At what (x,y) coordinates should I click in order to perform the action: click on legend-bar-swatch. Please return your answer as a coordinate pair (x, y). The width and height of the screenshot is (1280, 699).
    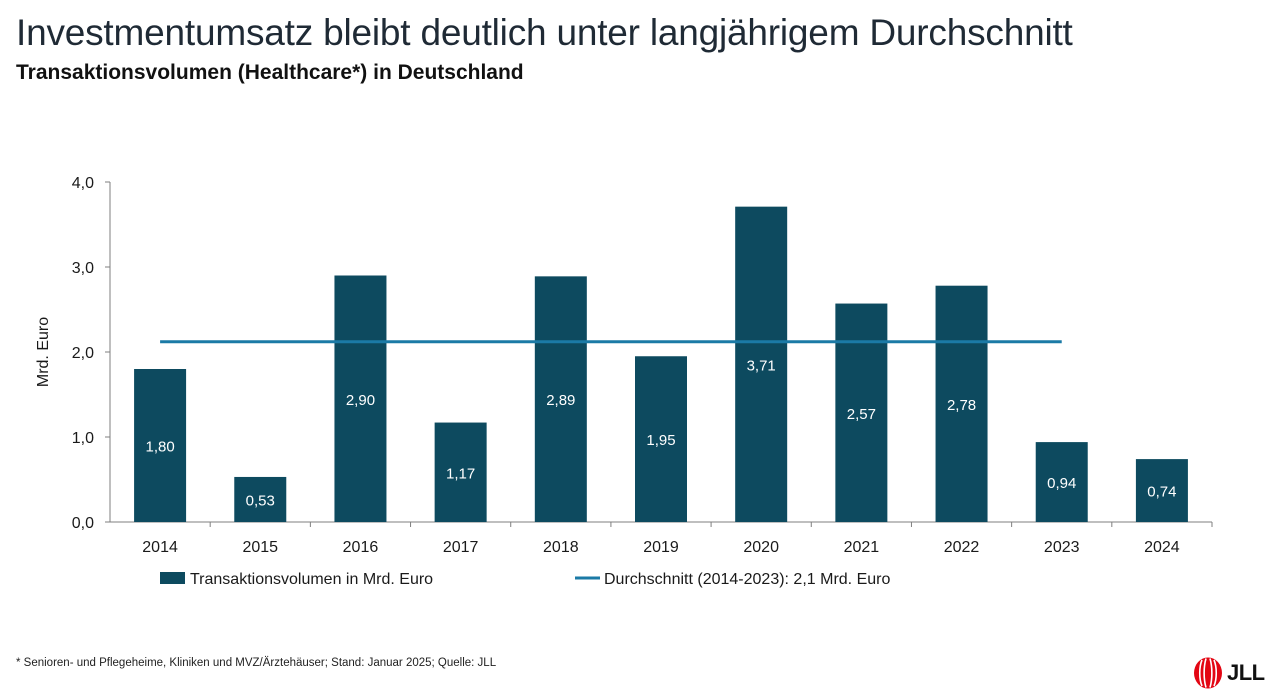
    Looking at the image, I should click on (172, 578).